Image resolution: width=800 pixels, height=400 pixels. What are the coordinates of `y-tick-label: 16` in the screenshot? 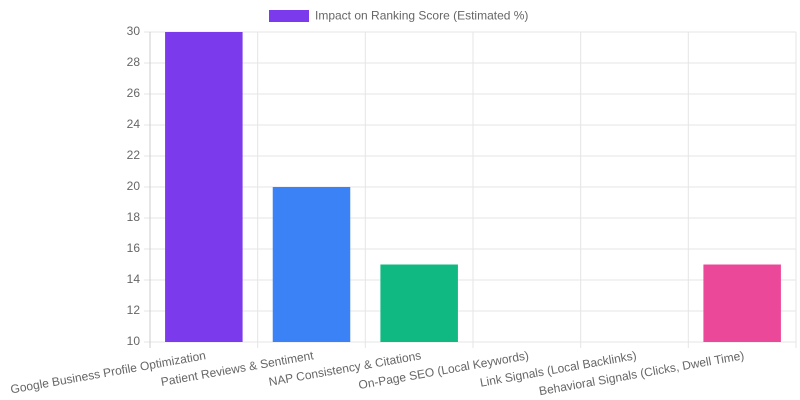 It's located at (134, 248).